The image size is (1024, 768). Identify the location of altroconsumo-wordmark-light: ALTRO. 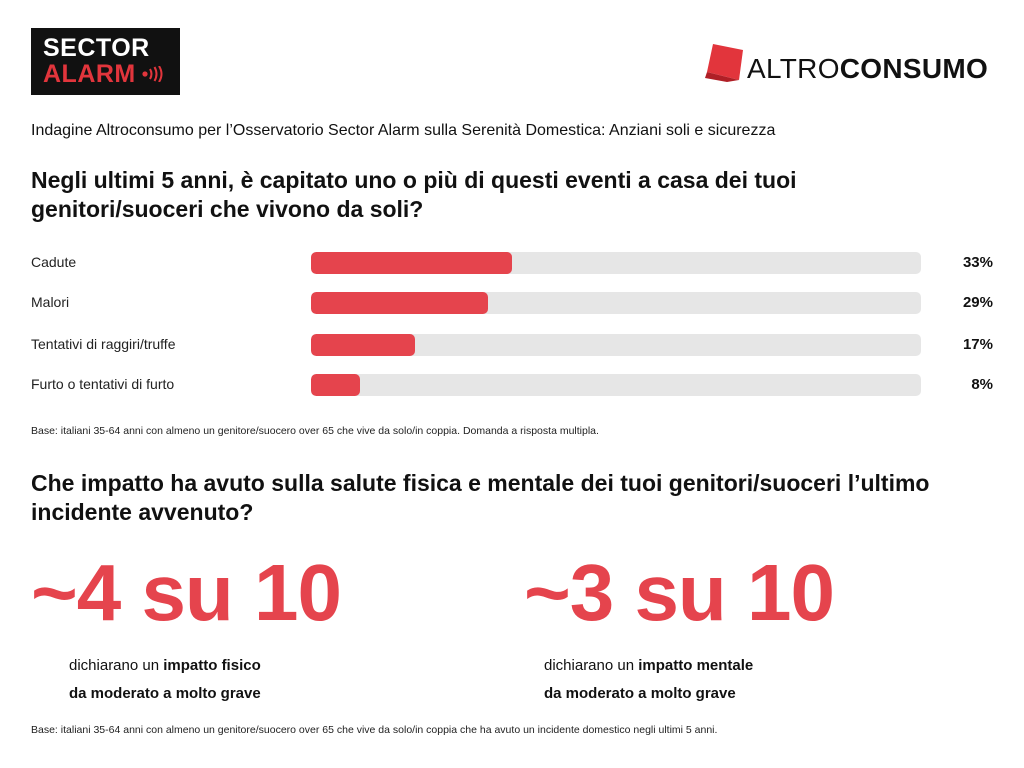
(793, 68).